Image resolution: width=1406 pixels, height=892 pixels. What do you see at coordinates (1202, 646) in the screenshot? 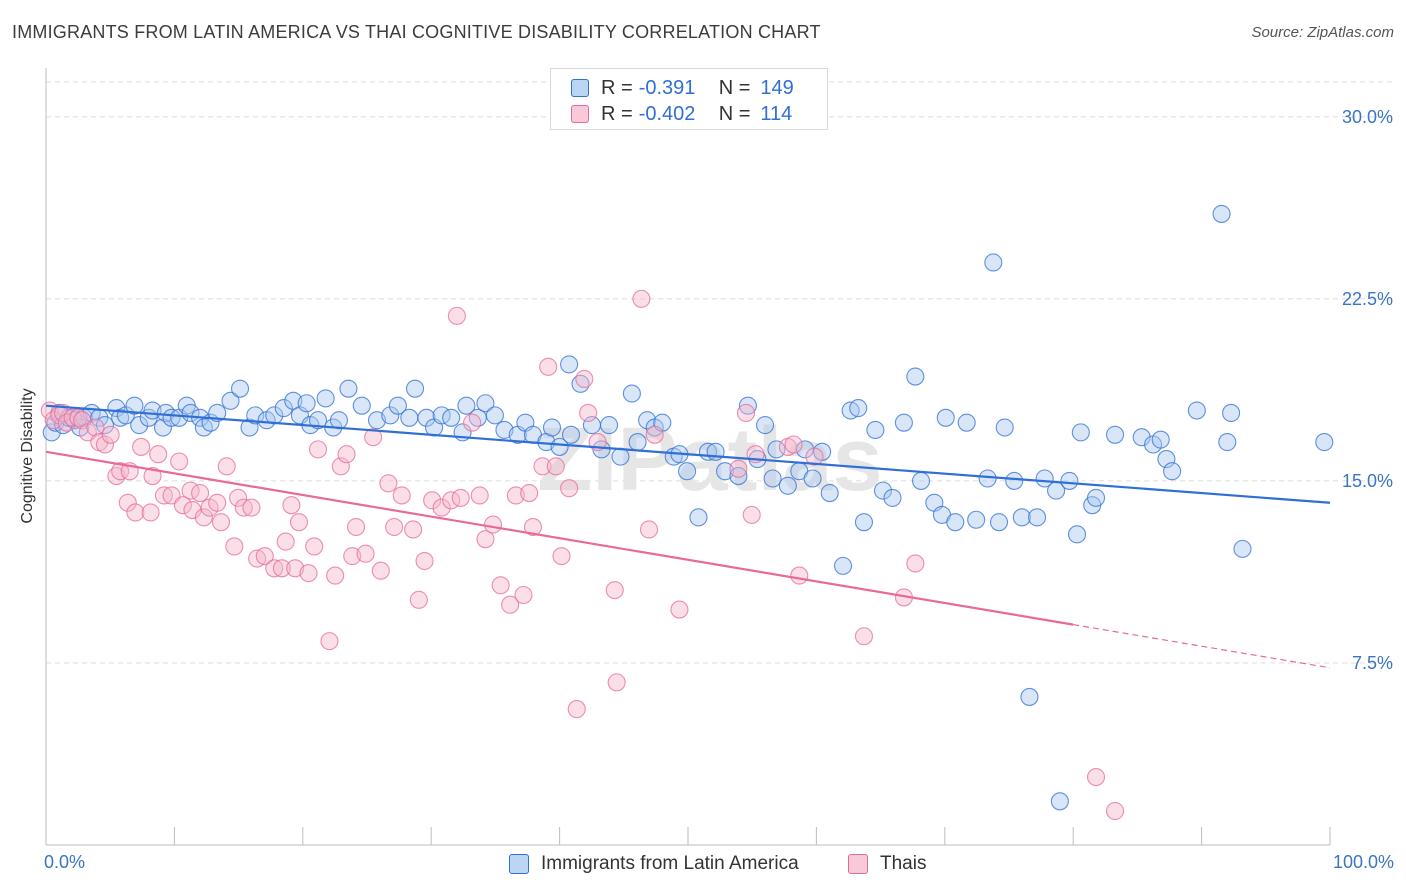
I see `trend-line-thais-extension` at bounding box center [1202, 646].